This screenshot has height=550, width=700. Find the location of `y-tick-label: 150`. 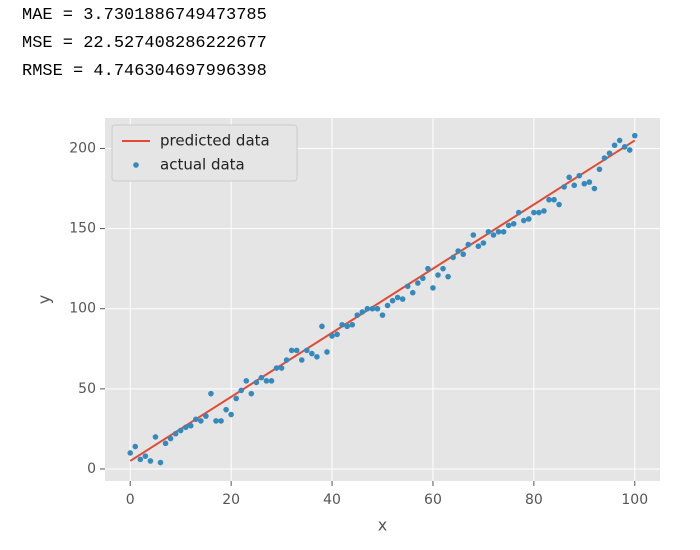

y-tick-label: 150 is located at coordinates (82, 229).